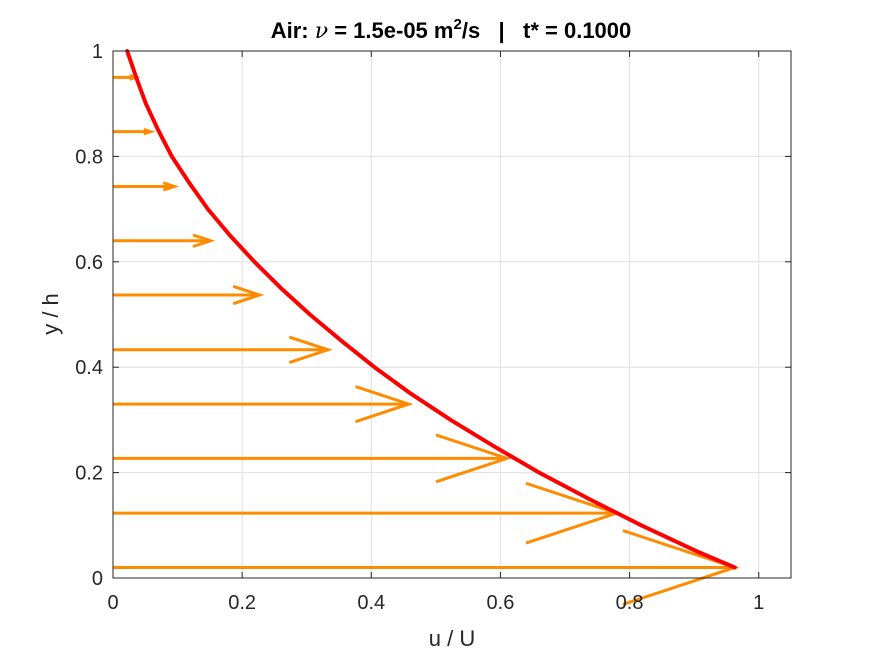 The height and width of the screenshot is (656, 875). I want to click on title-middle: = 1.5e-05 m, so click(390, 30).